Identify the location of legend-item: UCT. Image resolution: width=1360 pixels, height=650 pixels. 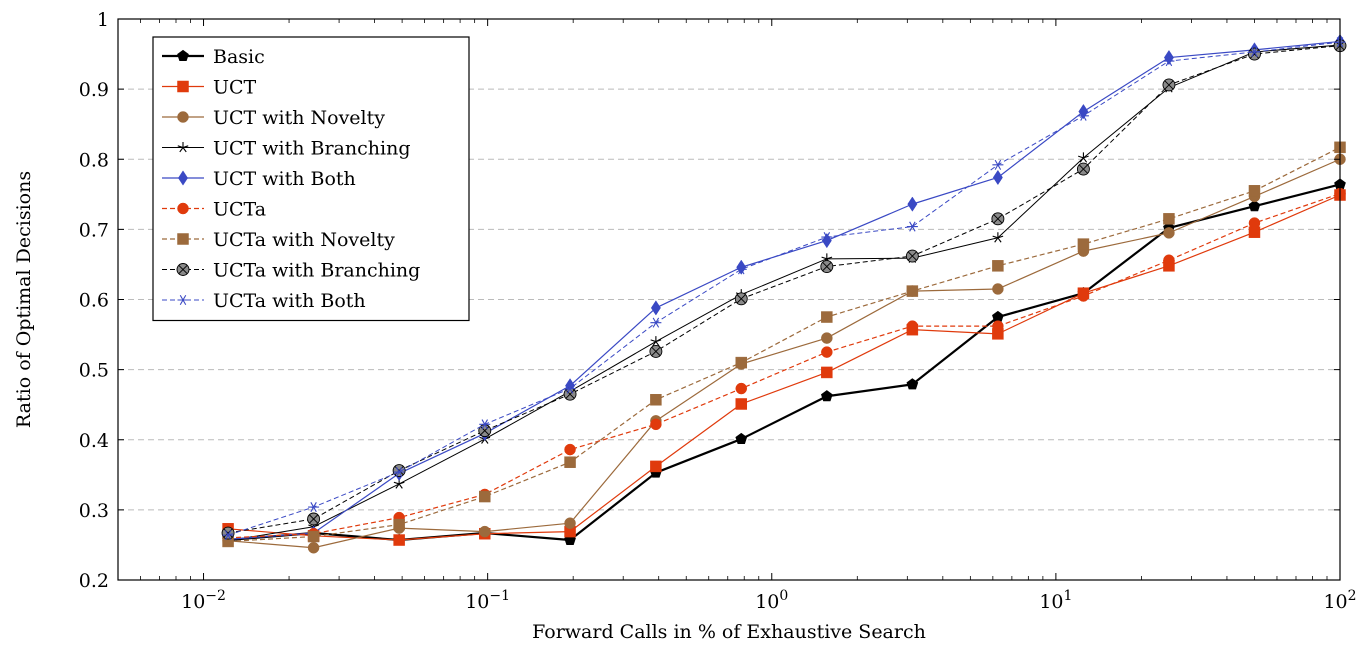
(209, 88).